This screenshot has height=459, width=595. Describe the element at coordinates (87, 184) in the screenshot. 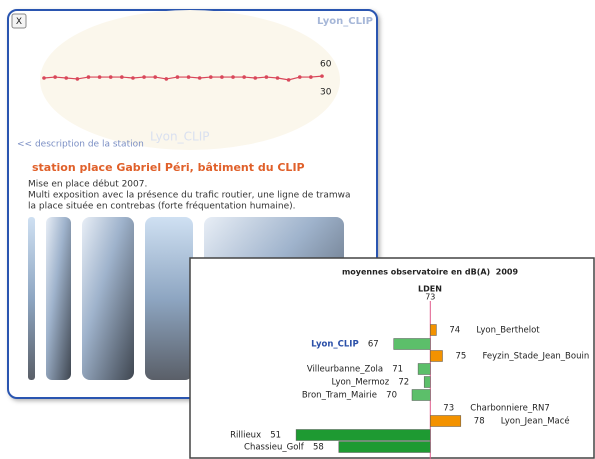

I see `description-line: Mise en place début 2007.` at that location.